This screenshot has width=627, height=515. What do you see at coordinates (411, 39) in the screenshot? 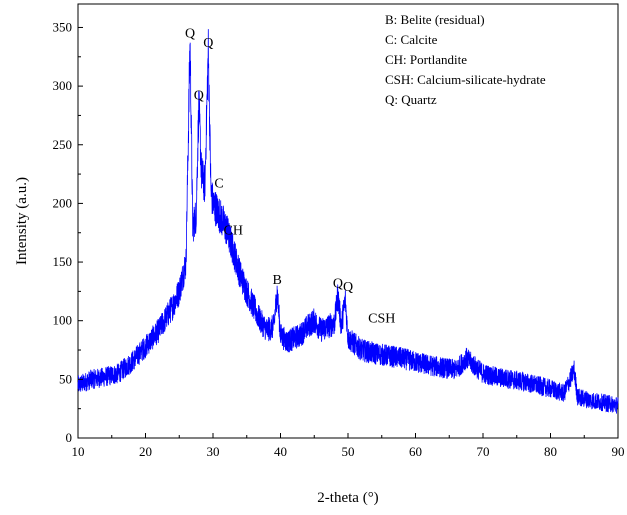
I see `legend-entry-1: C: Calcite` at bounding box center [411, 39].